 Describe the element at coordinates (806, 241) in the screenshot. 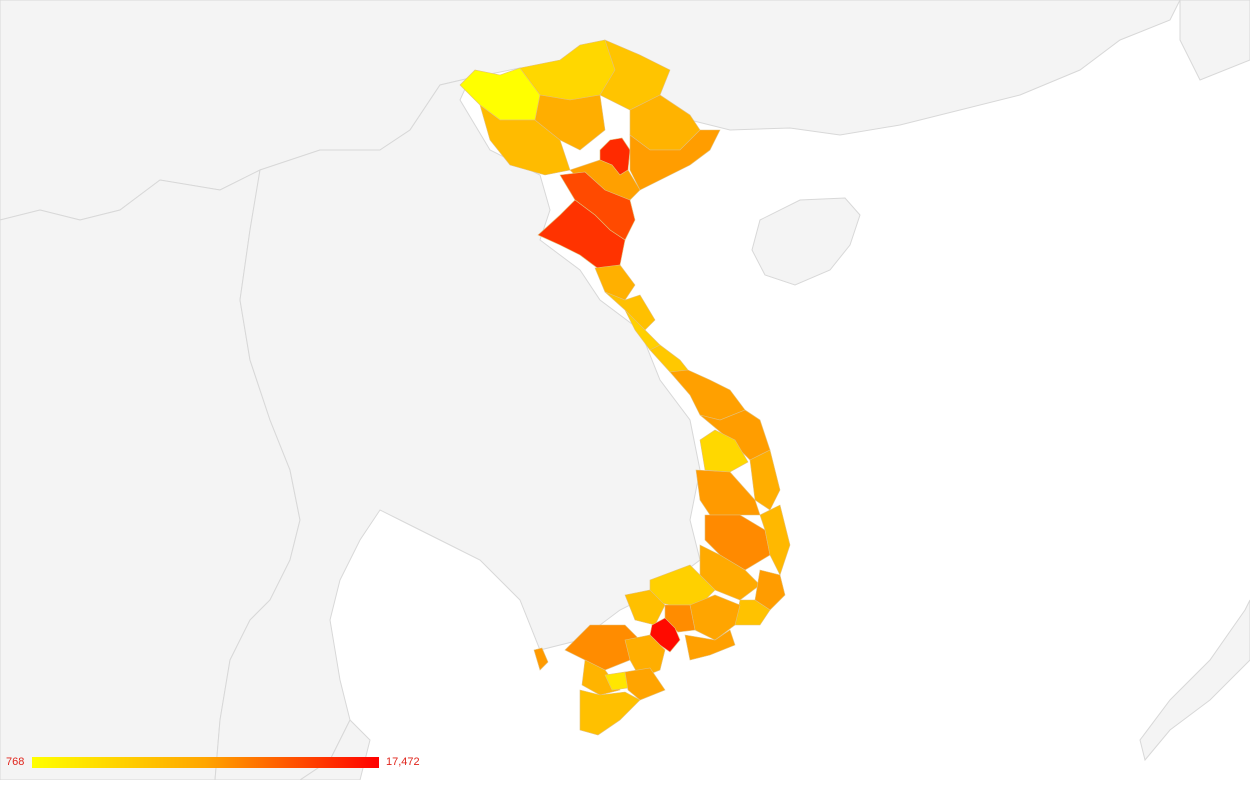

I see `land-hainan` at that location.